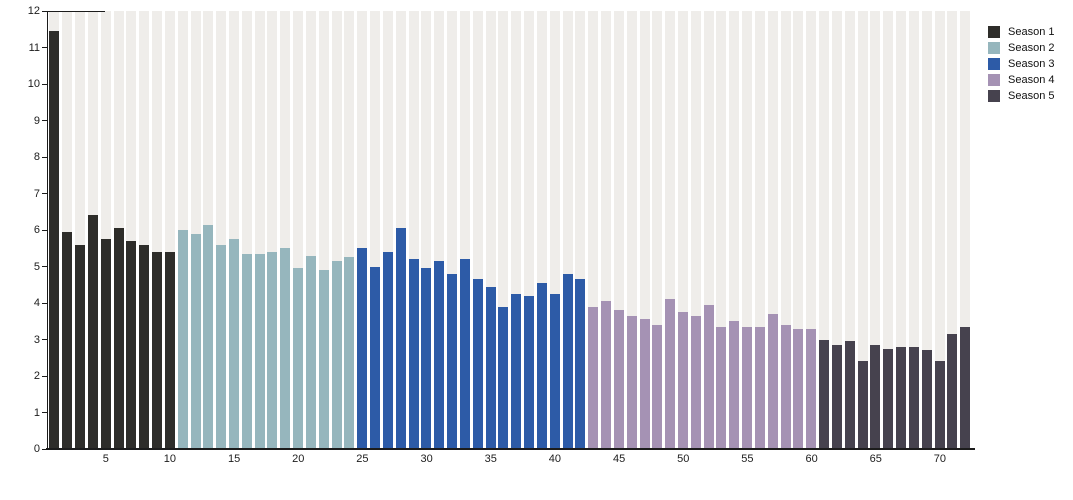  What do you see at coordinates (875, 459) in the screenshot?
I see `x-tick-label-65: 65` at bounding box center [875, 459].